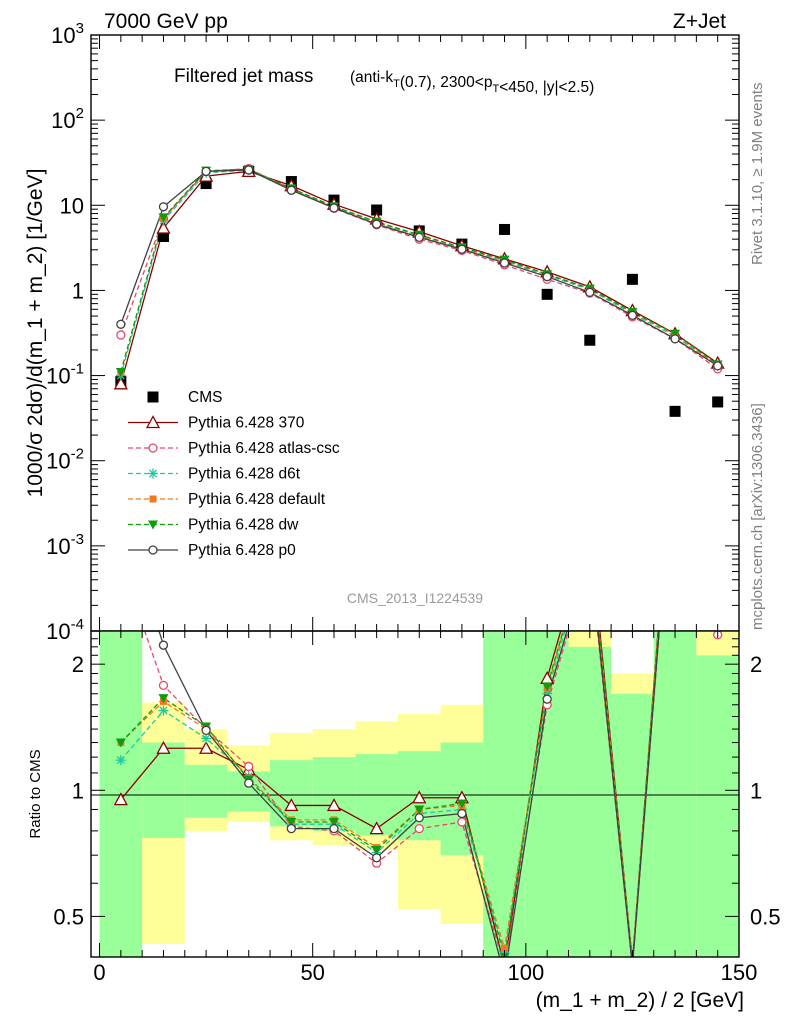 The image size is (786, 1024). Describe the element at coordinates (640, 1000) in the screenshot. I see `x-axis-label: (m_1 + m_2) / 2 [GeV]` at that location.